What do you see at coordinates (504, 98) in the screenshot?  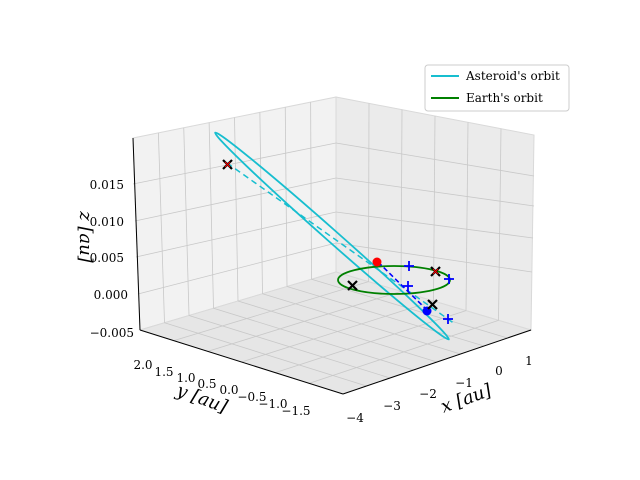 I see `legend-label-earth: Earth's orbit` at bounding box center [504, 98].